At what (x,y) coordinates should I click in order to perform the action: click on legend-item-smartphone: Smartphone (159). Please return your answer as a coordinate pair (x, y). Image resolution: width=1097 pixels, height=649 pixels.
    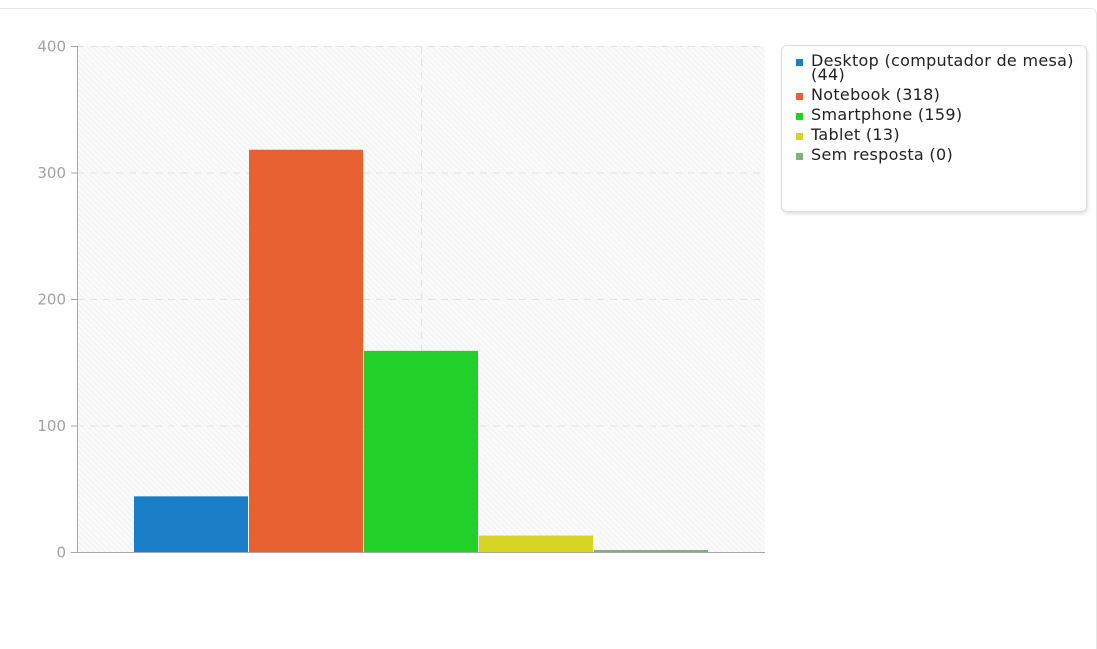
    Looking at the image, I should click on (935, 114).